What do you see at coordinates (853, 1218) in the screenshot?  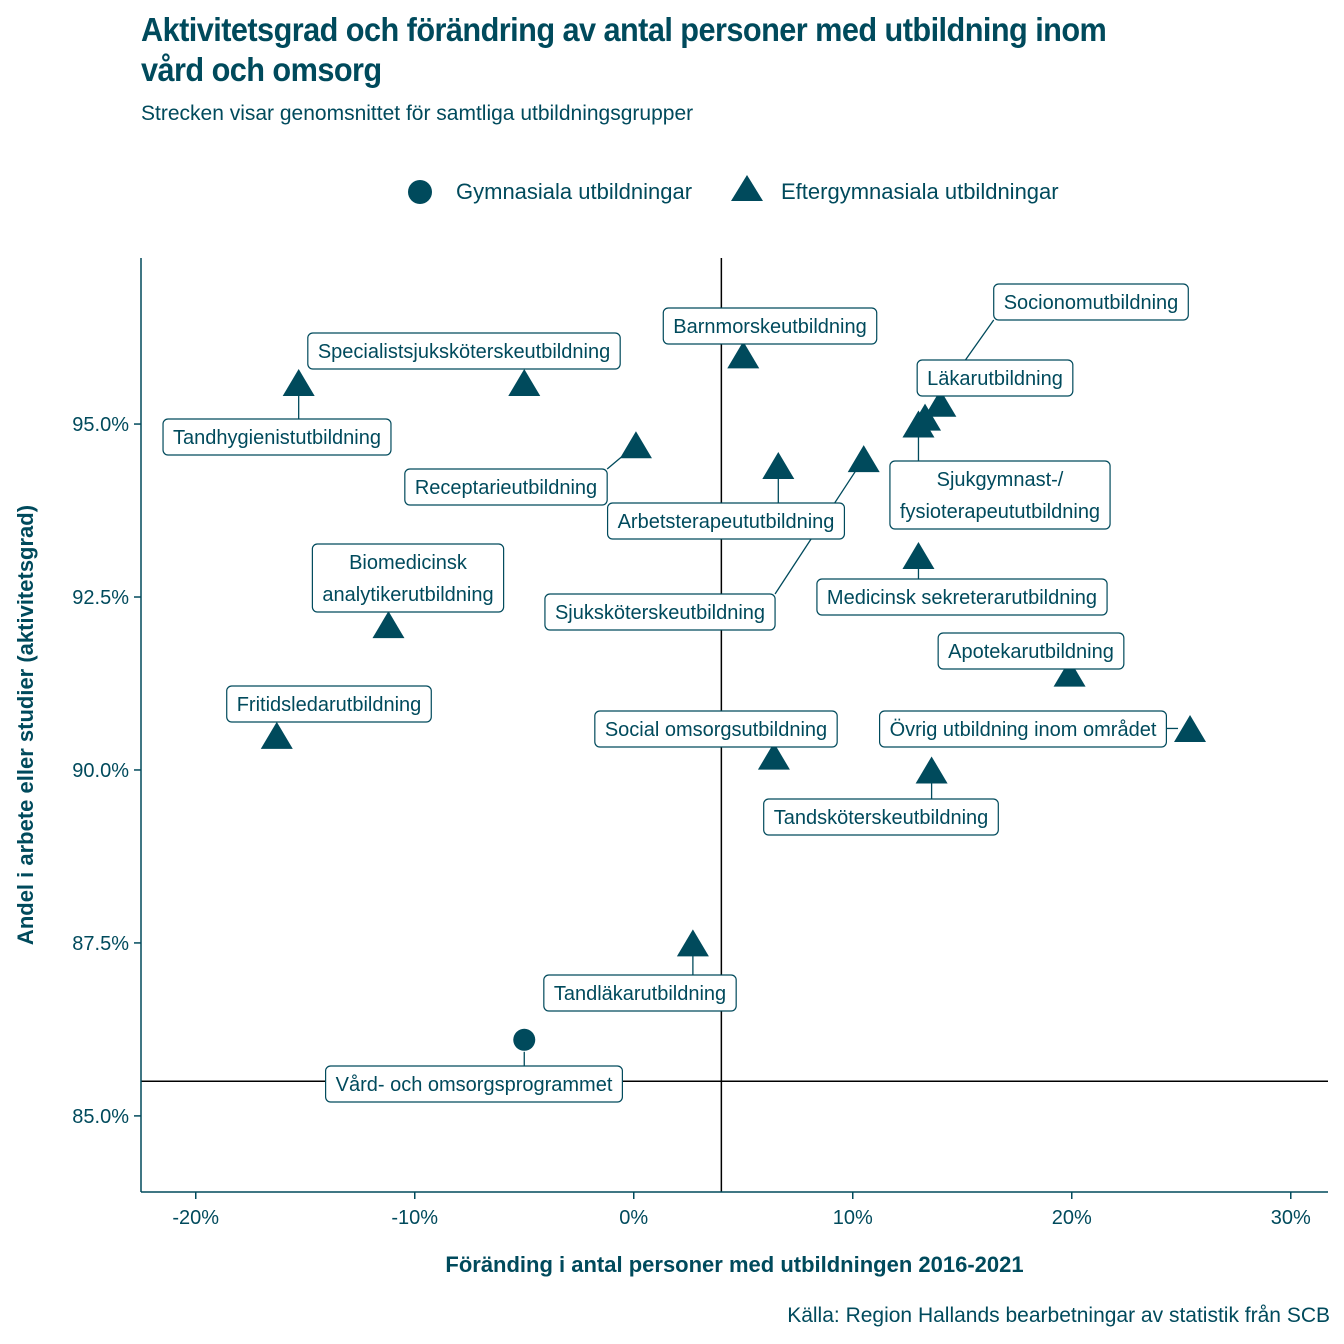 I see `x-tick-label: 10%` at bounding box center [853, 1218].